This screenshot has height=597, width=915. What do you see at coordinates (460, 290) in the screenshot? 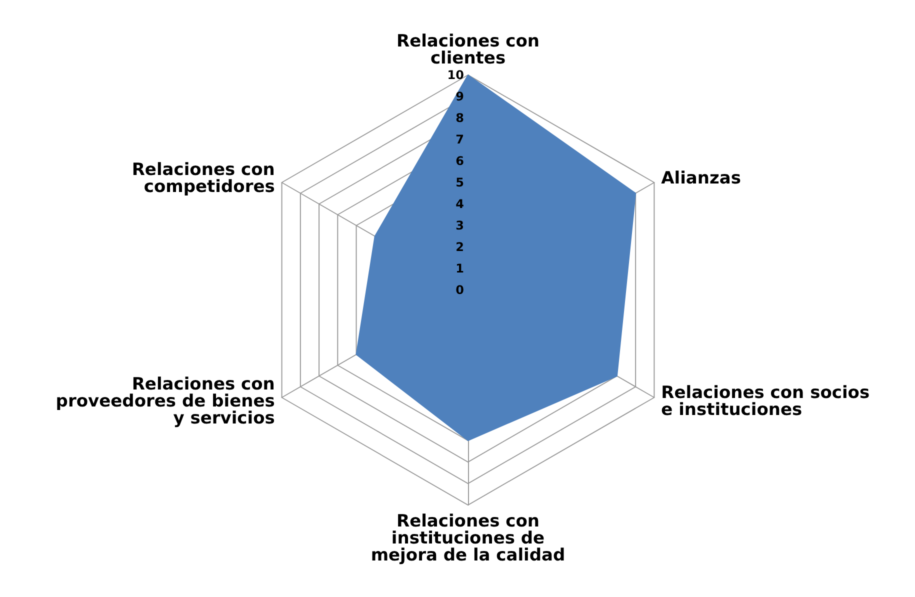
I see `y-tick-label: 0` at bounding box center [460, 290].